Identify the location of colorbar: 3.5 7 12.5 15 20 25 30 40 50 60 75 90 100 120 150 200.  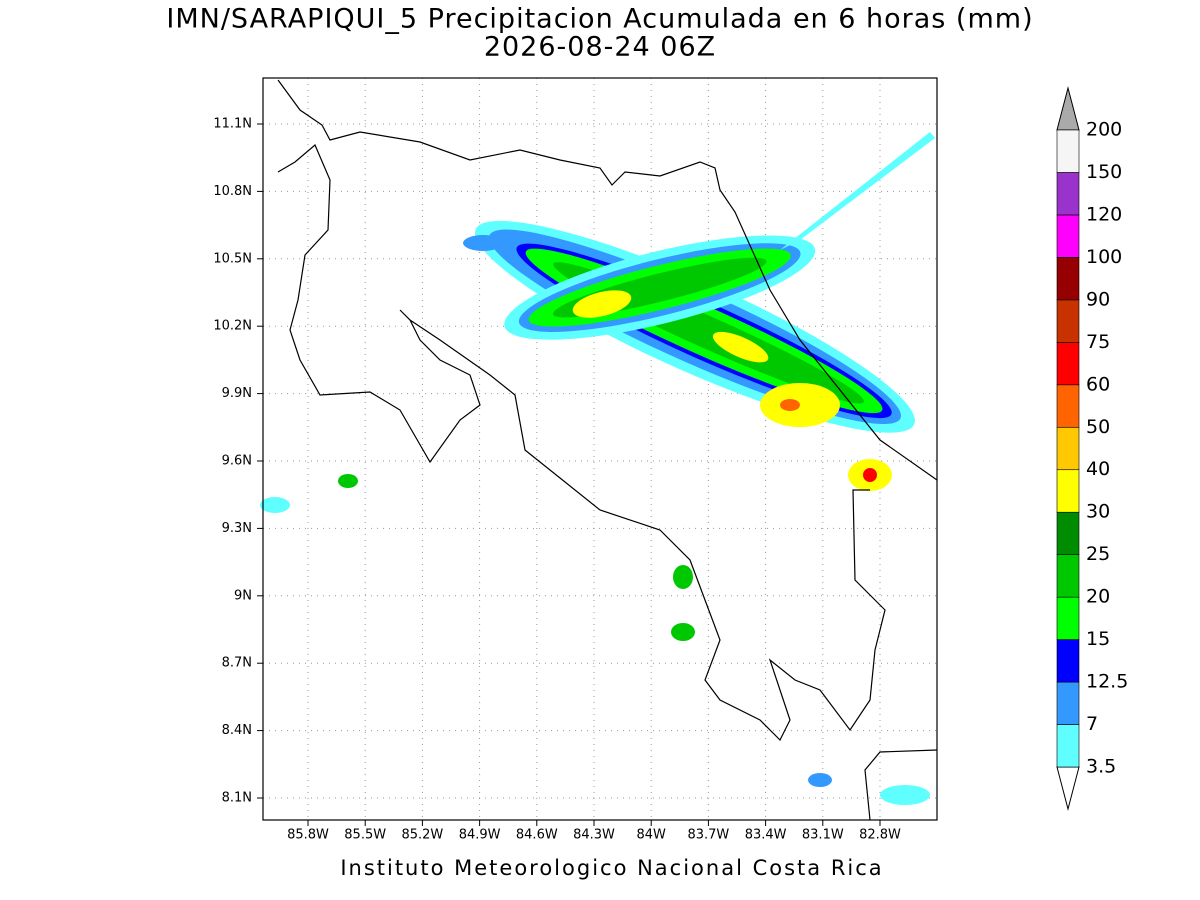
(1092, 448).